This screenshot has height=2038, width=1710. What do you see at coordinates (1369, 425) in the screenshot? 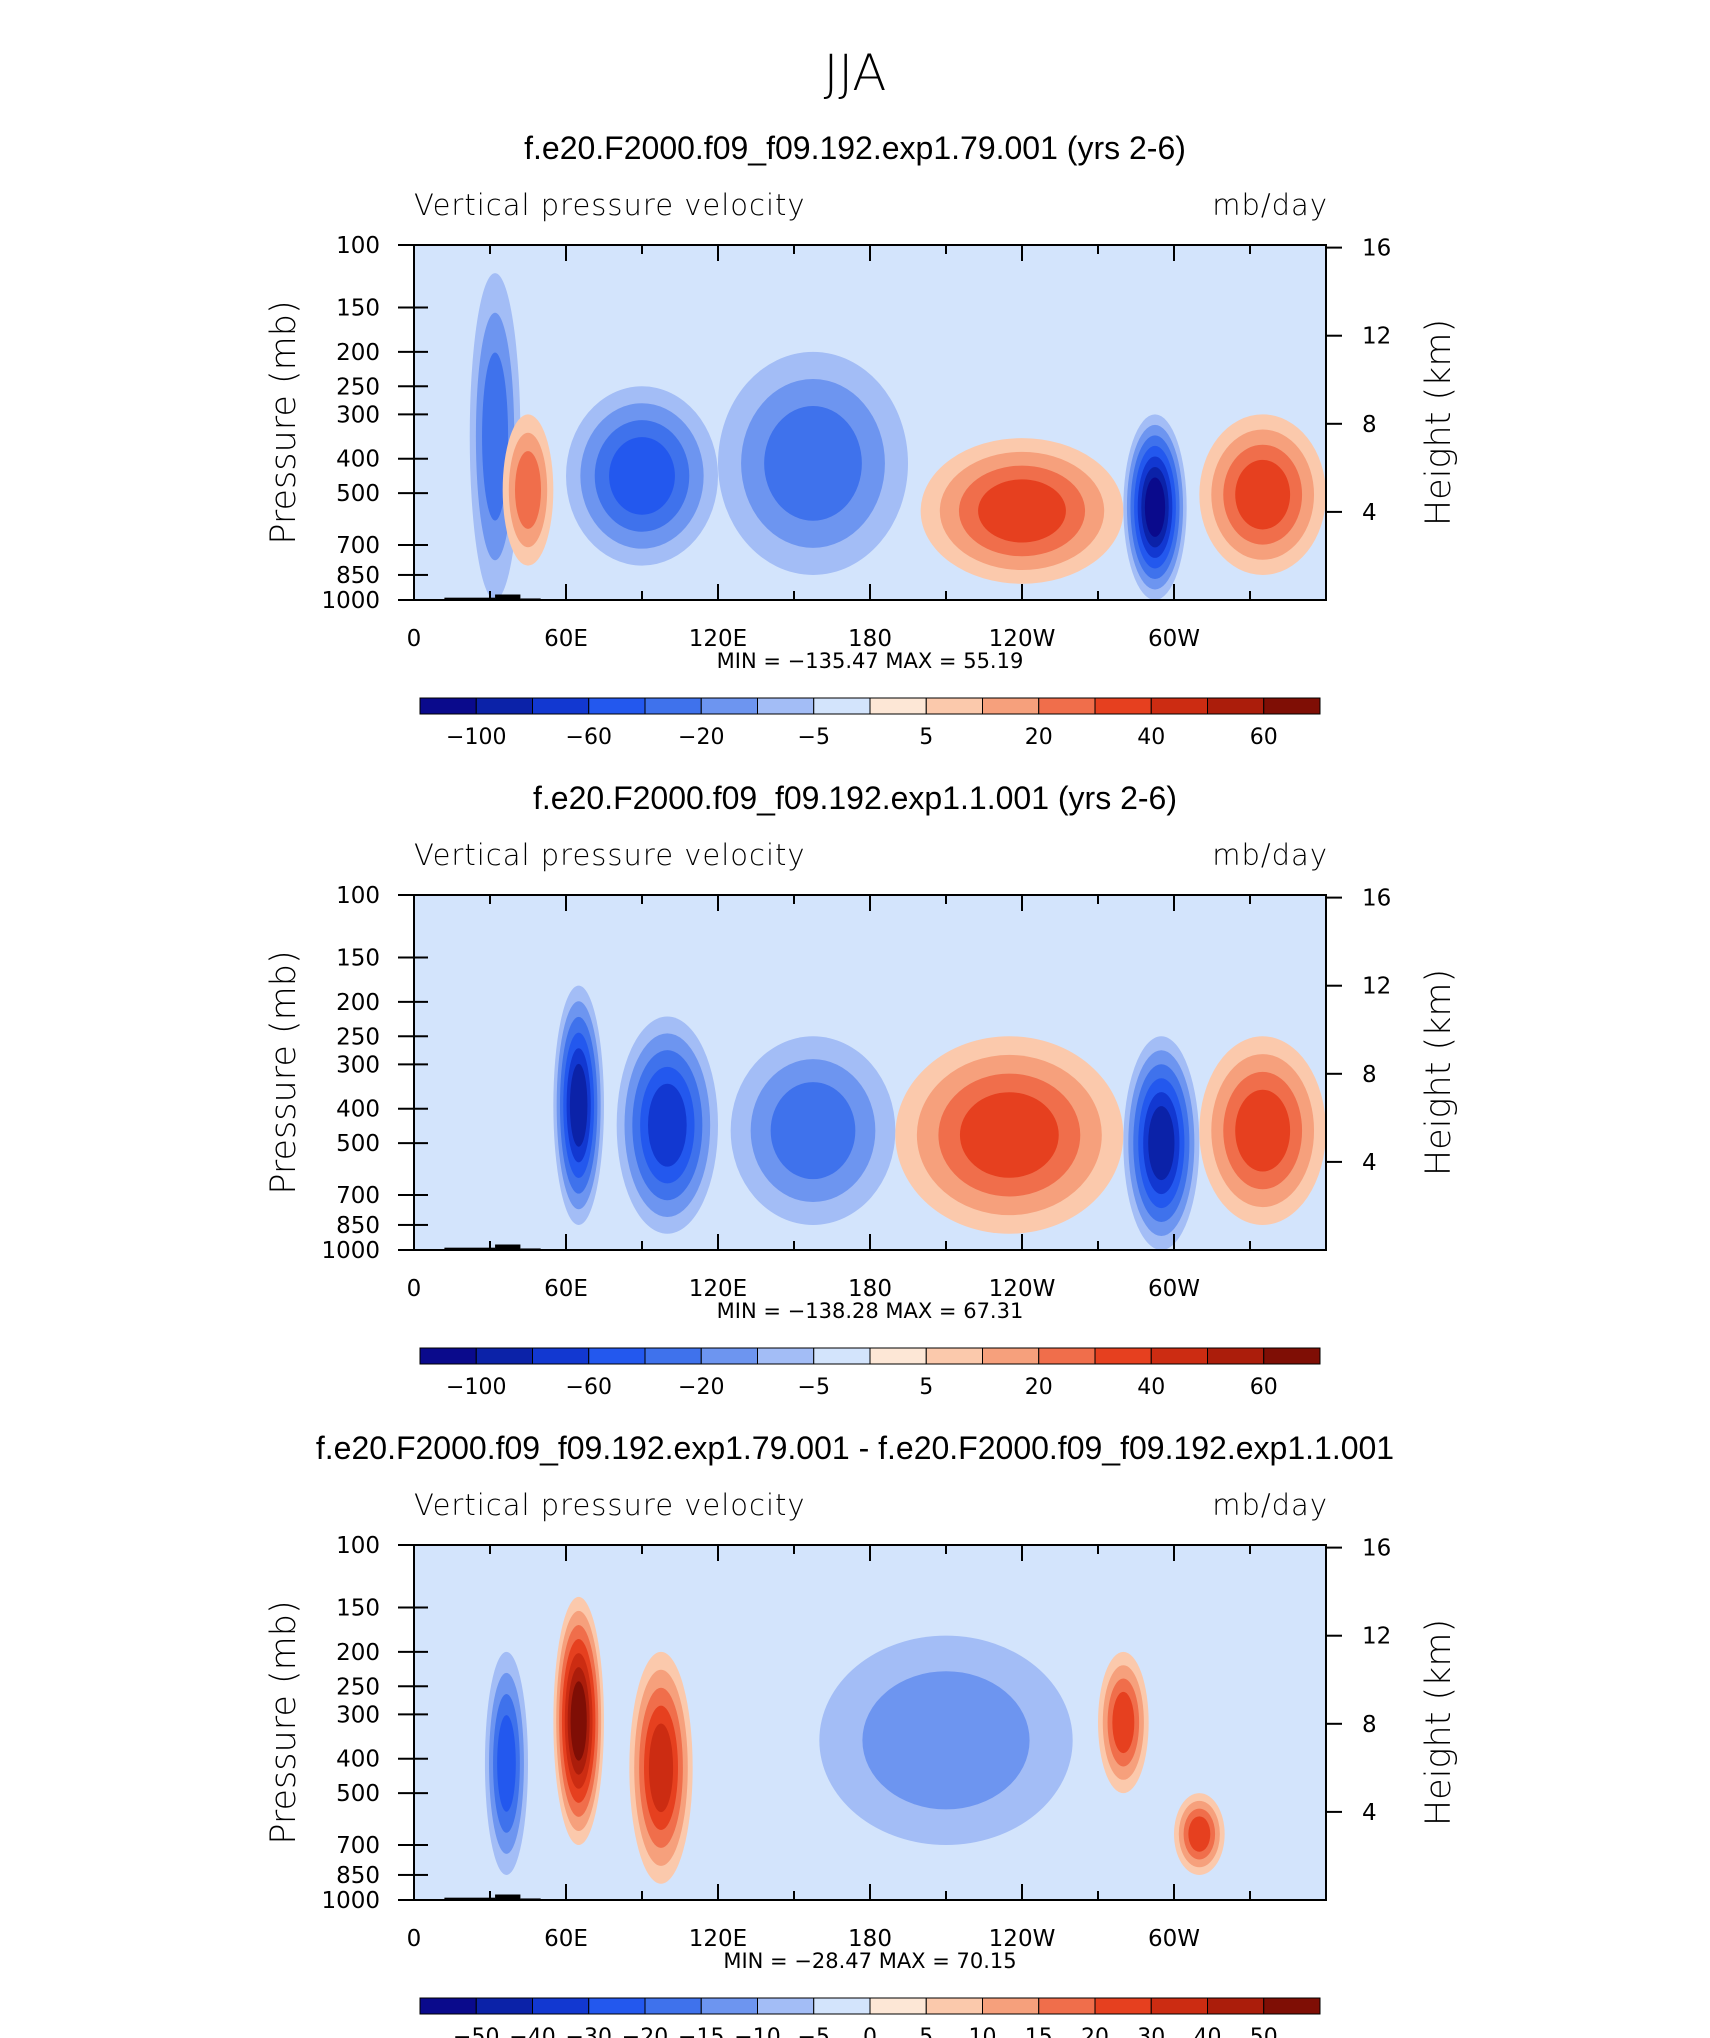
I see `y2-tick-label: 8` at bounding box center [1369, 425].